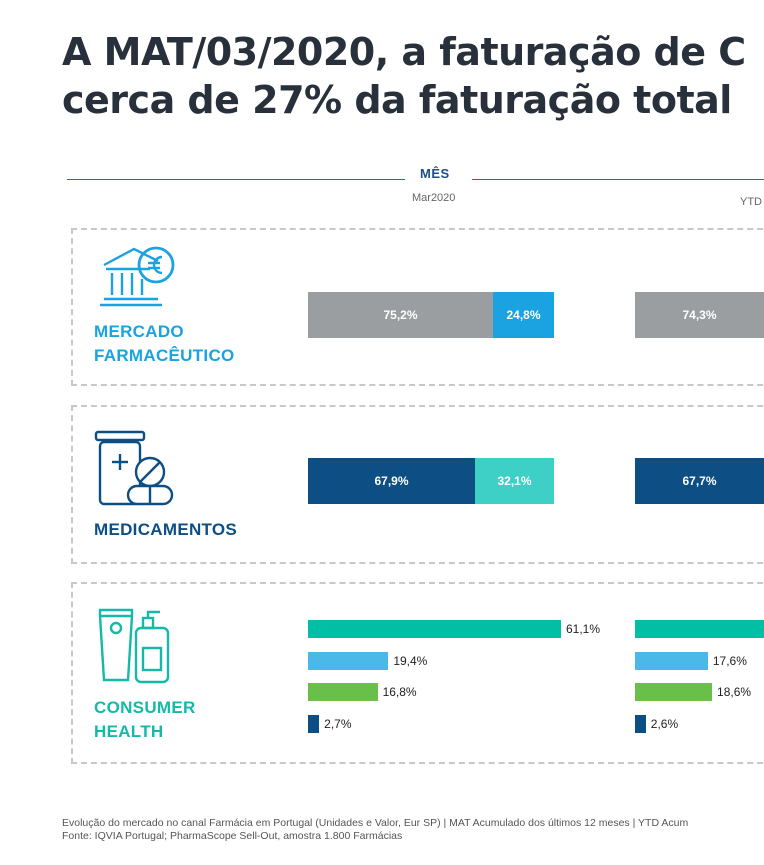 This screenshot has width=764, height=865. I want to click on panel-label-medicines-line1: MEDICAMENTOS, so click(166, 529).